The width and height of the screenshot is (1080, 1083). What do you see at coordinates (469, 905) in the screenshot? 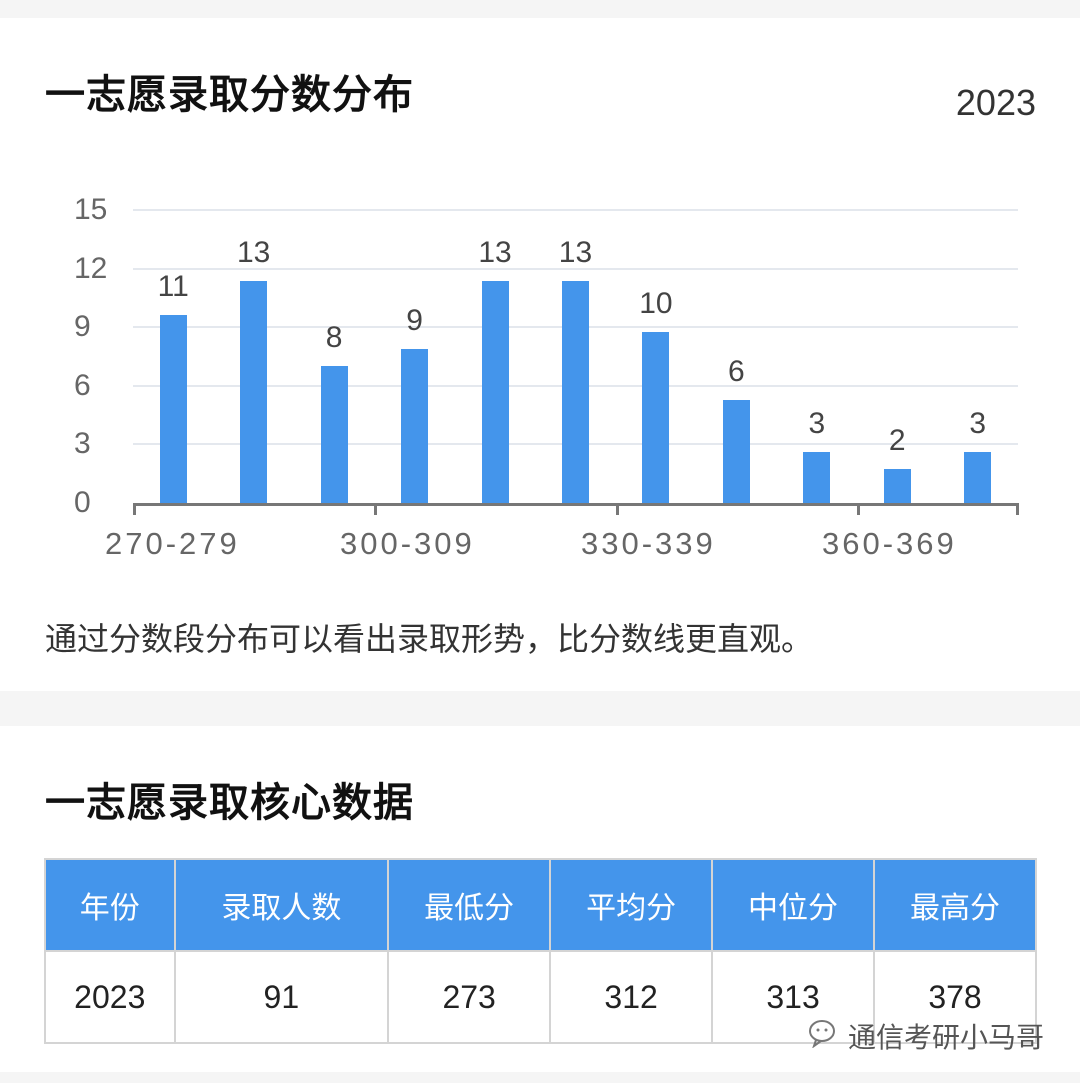
I see `table-header-cell: 最低分` at bounding box center [469, 905].